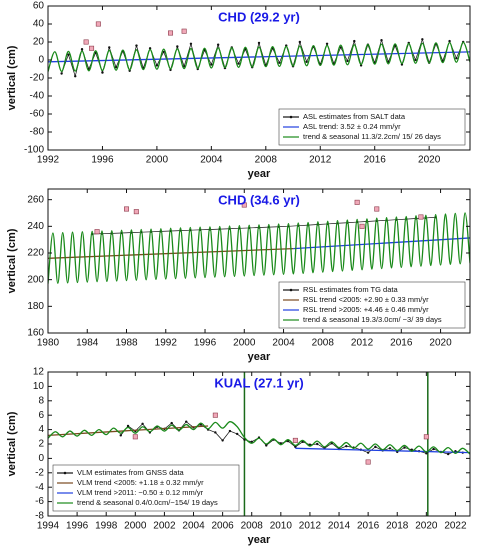  I want to click on y-tick-label: -8, so click(39, 516).